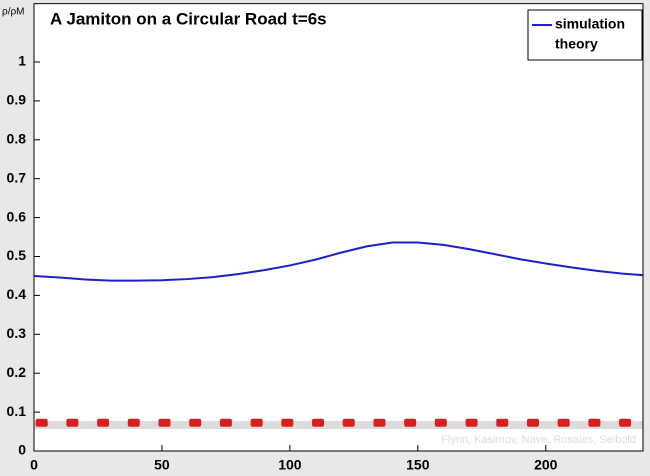 This screenshot has height=476, width=650. Describe the element at coordinates (418, 465) in the screenshot. I see `x-tick-label: 150` at that location.